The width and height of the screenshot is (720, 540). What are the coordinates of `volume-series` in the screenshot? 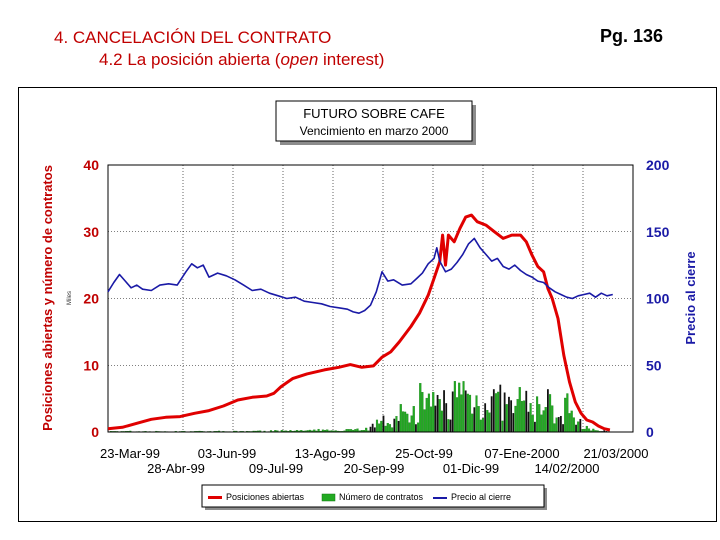 It's located at (359, 407).